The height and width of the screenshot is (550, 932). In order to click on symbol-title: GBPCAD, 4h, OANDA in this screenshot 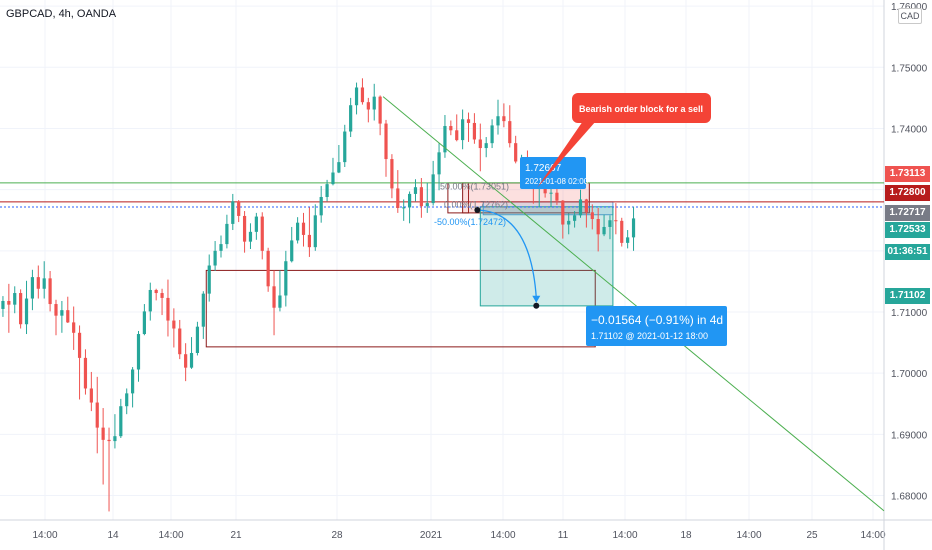, I will do `click(61, 14)`.